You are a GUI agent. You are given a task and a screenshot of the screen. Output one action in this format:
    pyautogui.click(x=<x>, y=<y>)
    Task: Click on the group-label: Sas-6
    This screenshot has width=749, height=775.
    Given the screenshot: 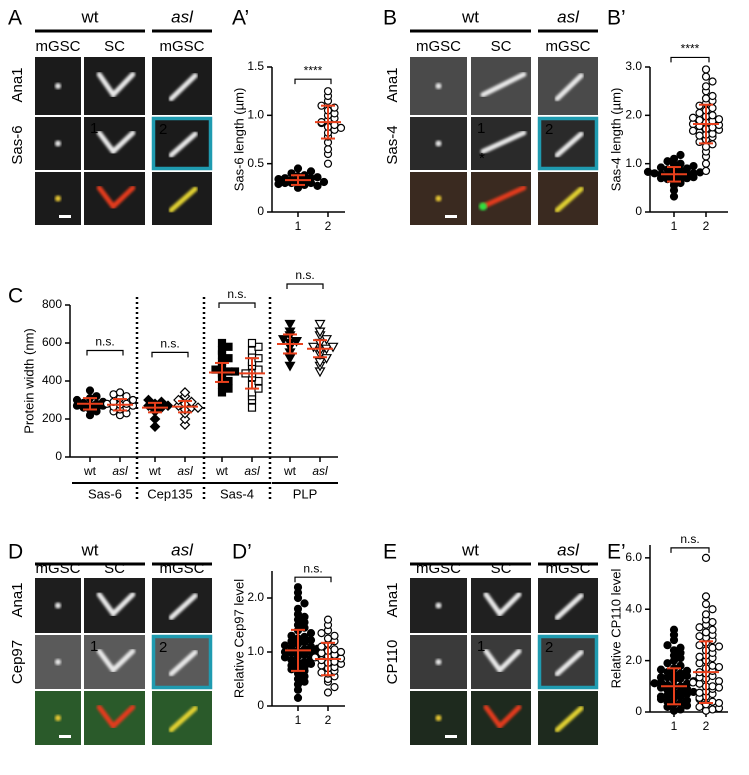 What is the action you would take?
    pyautogui.click(x=105, y=493)
    